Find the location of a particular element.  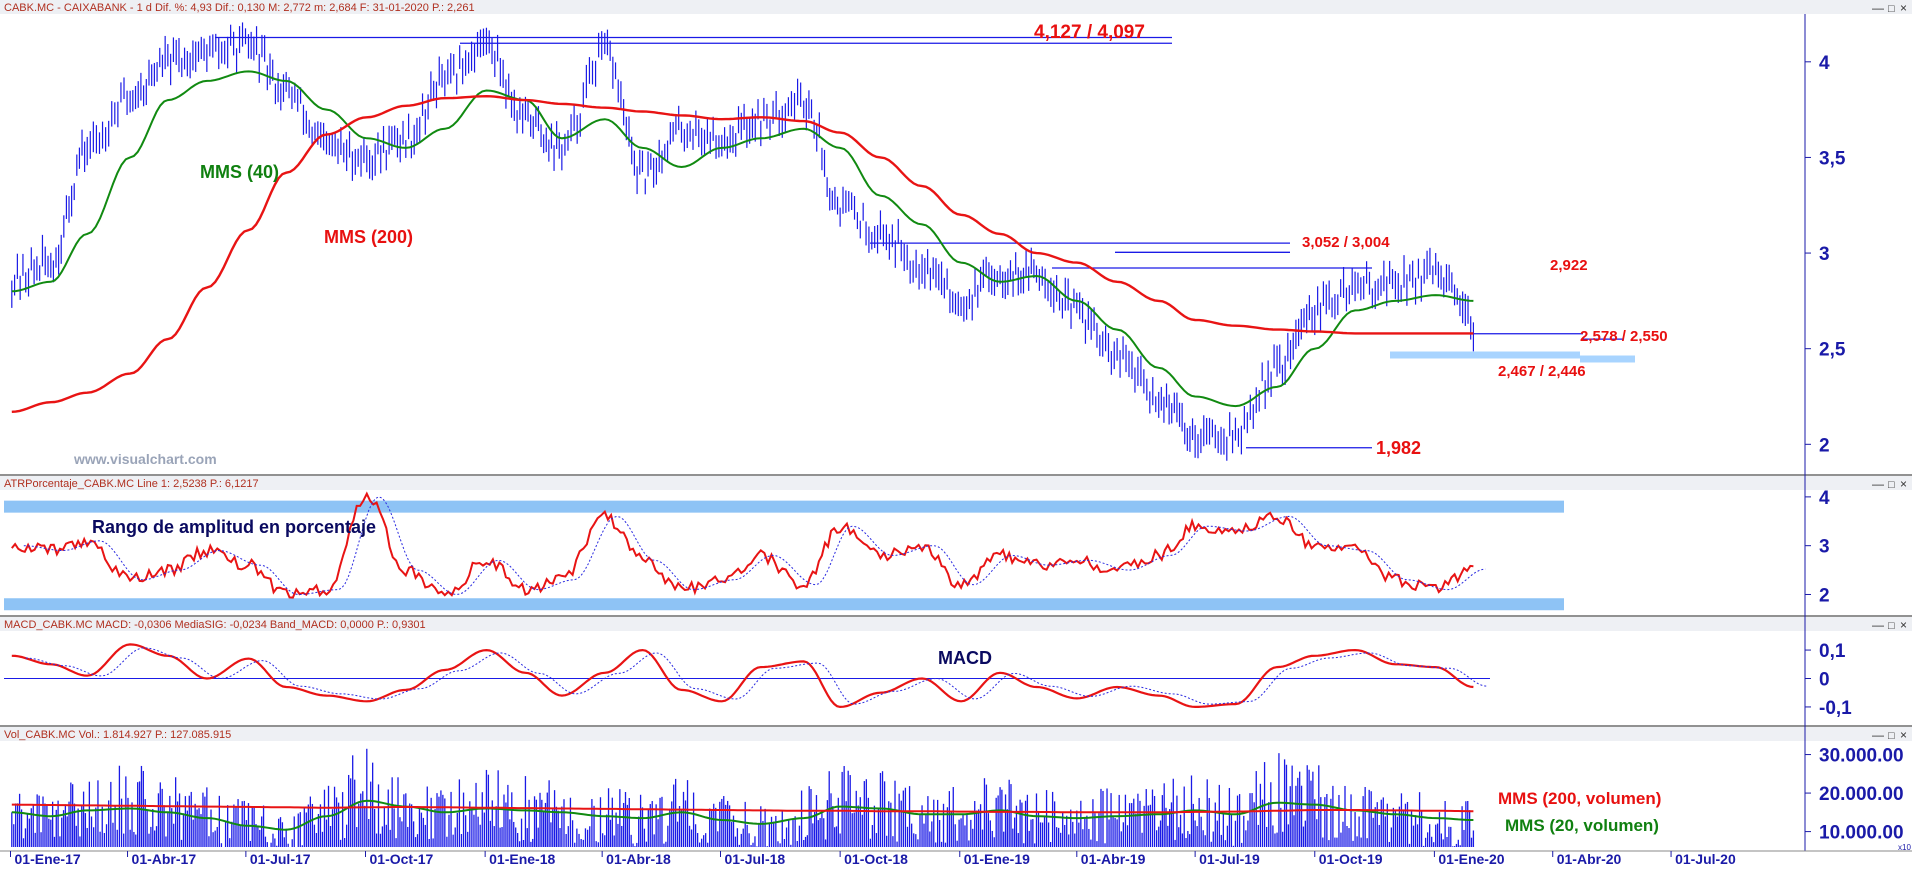

volume-window-buttons: — □ × is located at coordinates (1889, 735).